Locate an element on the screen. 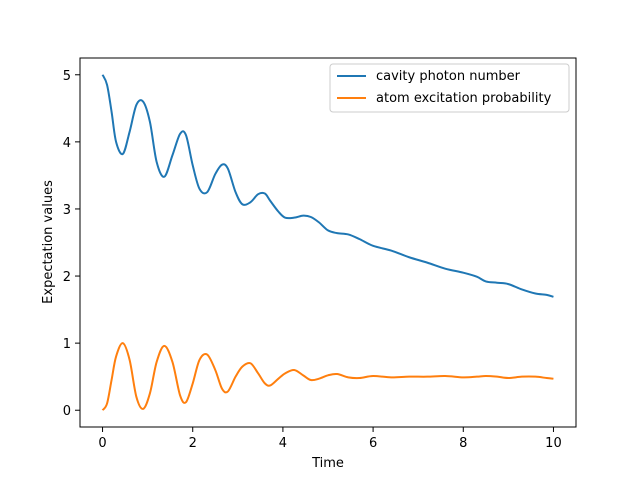 Image resolution: width=640 pixels, height=480 pixels. x-tick-label: 2 is located at coordinates (193, 443).